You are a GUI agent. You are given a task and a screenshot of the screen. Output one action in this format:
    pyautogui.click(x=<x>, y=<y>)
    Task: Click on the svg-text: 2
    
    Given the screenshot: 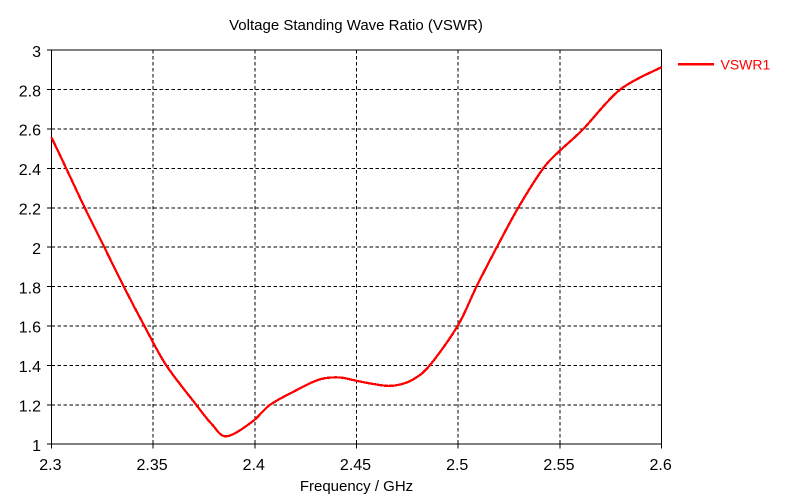 What is the action you would take?
    pyautogui.click(x=36, y=249)
    